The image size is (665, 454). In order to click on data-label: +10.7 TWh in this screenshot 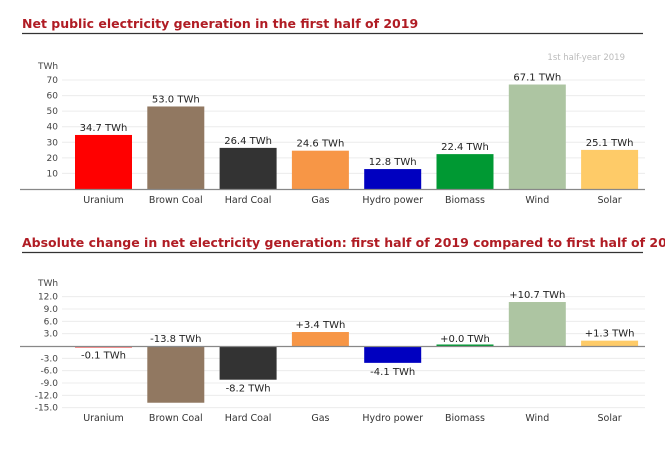, I will do `click(537, 295)`.